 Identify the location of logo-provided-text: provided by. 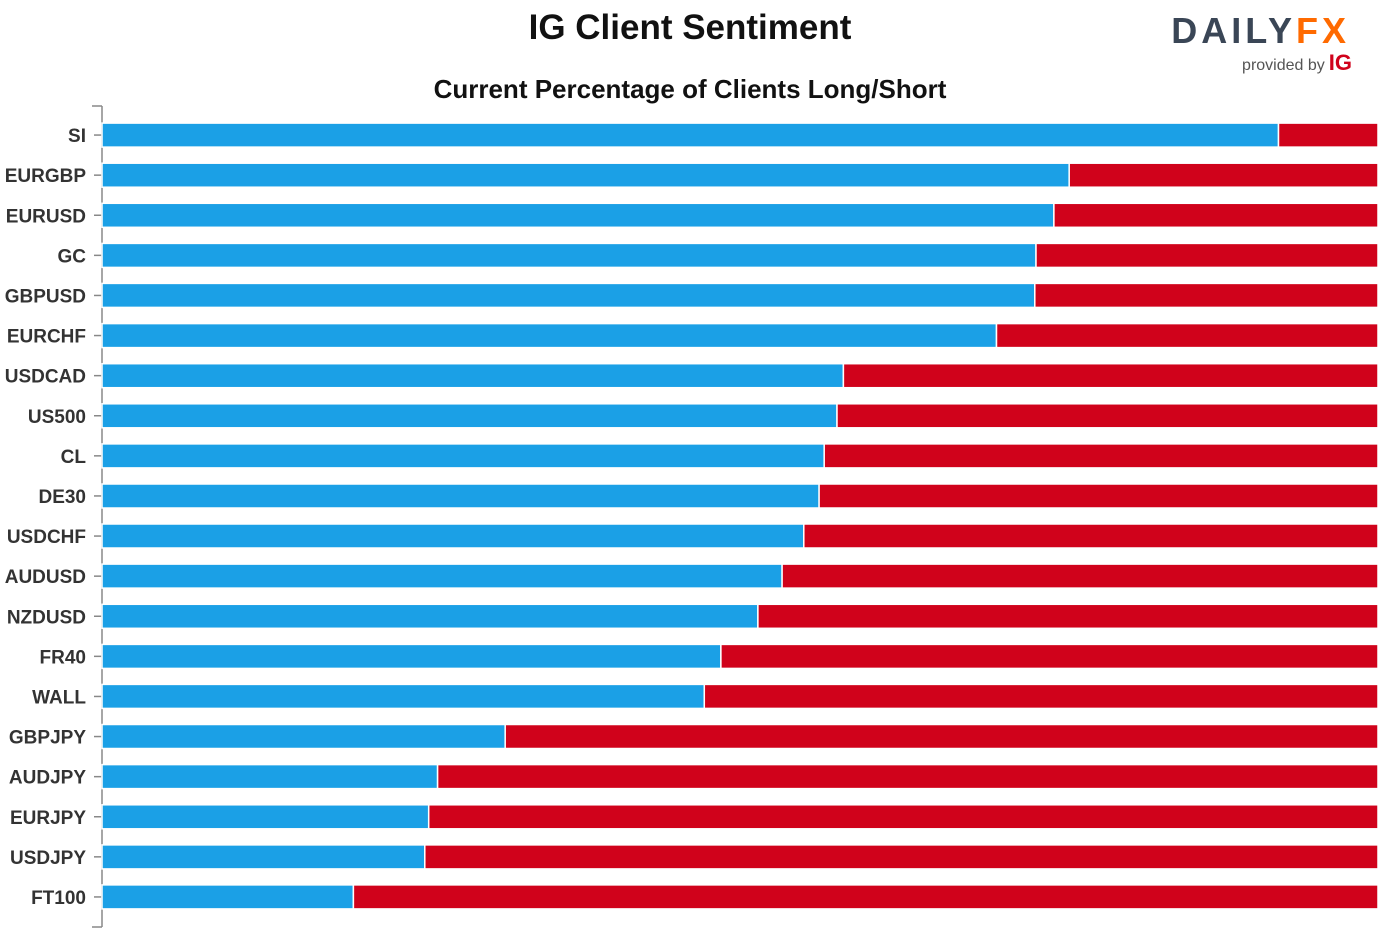
(1283, 65).